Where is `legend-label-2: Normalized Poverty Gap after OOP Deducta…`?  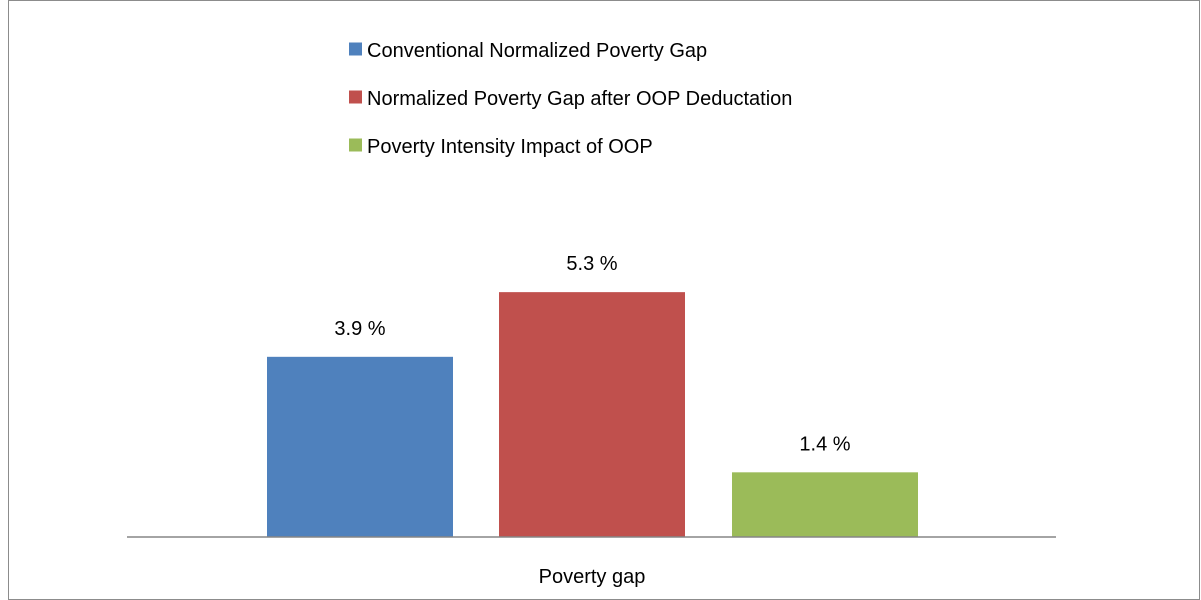
legend-label-2: Normalized Poverty Gap after OOP Deducta… is located at coordinates (579, 99).